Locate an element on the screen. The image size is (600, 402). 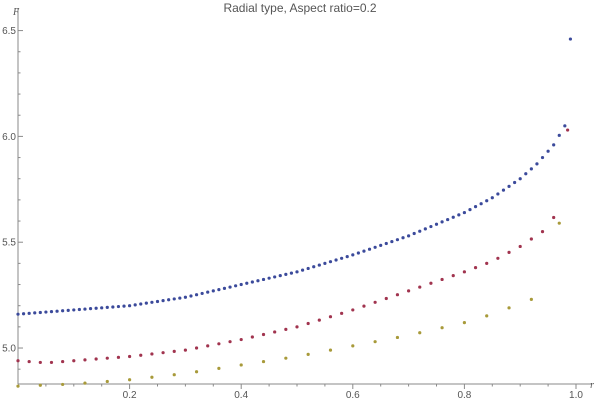
x-tick-label: 0.2 is located at coordinates (130, 395).